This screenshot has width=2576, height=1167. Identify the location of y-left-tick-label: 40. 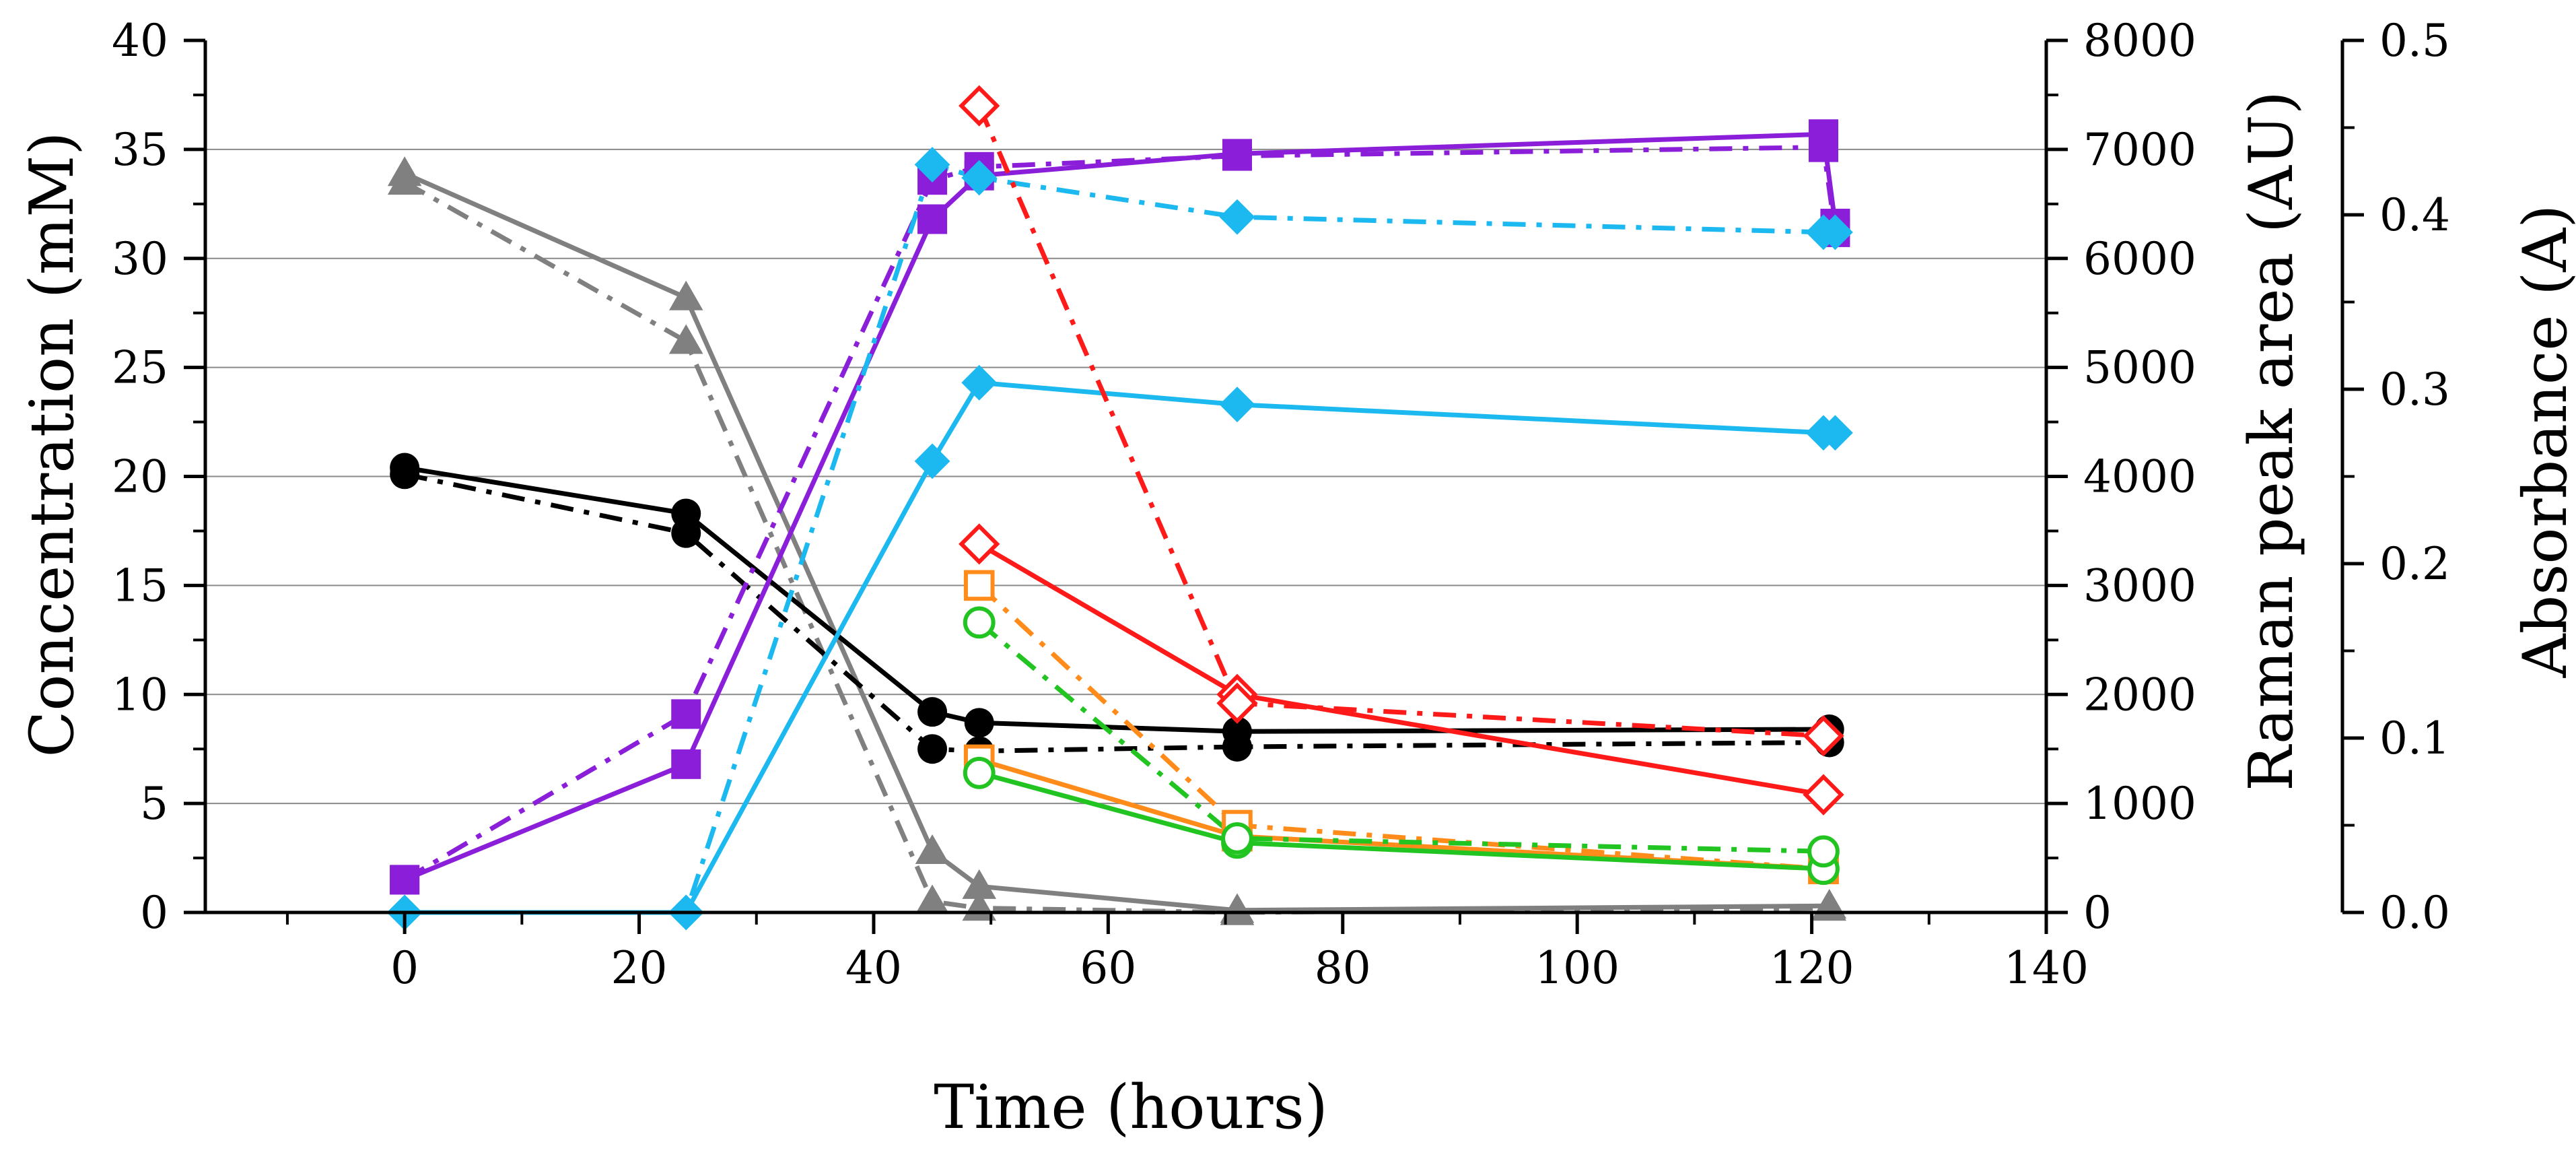
(140, 41).